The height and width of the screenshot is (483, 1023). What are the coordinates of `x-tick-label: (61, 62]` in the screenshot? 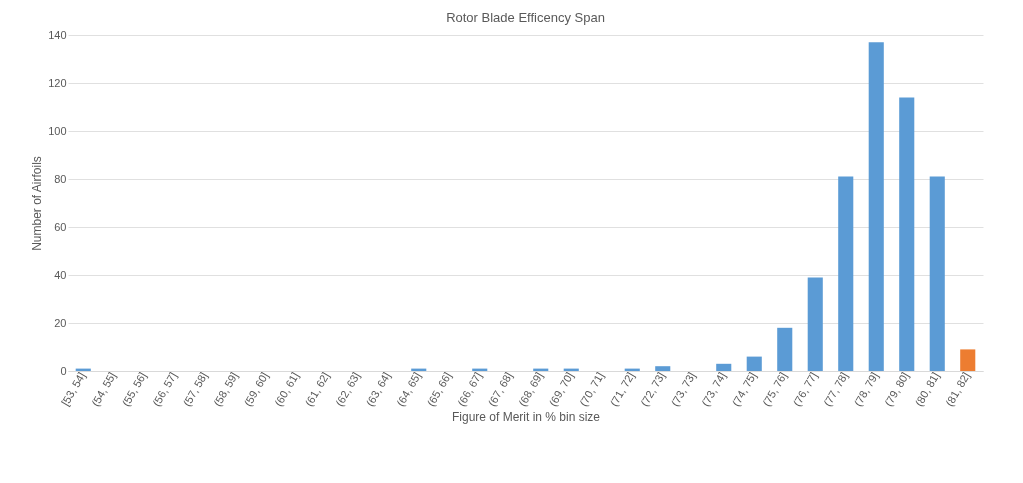 It's located at (317, 389).